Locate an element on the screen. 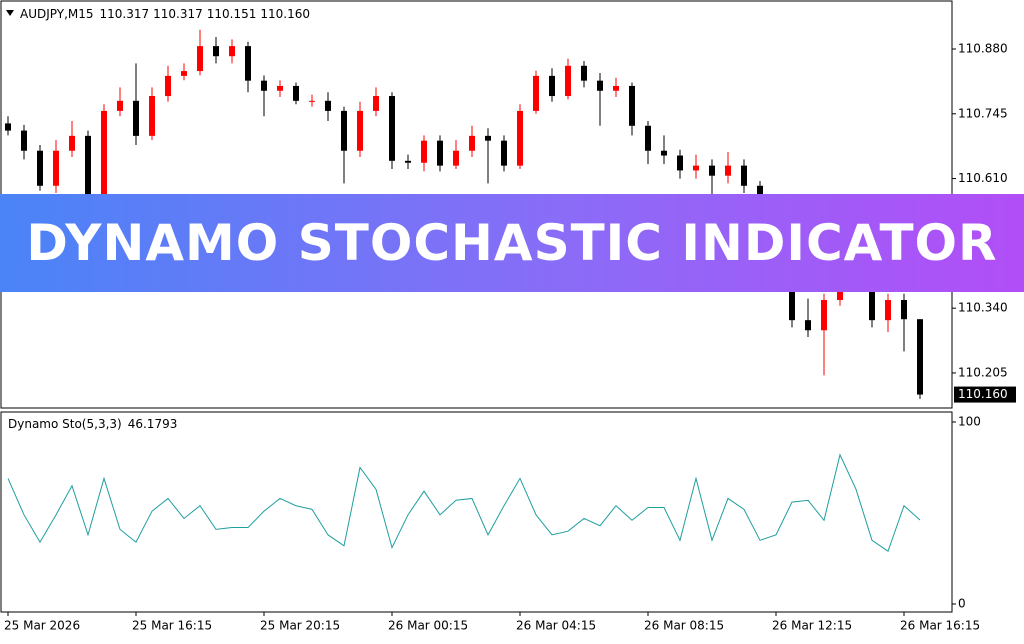 The image size is (1024, 644). x-tick-label: 25 Mar 20:15 is located at coordinates (300, 626).